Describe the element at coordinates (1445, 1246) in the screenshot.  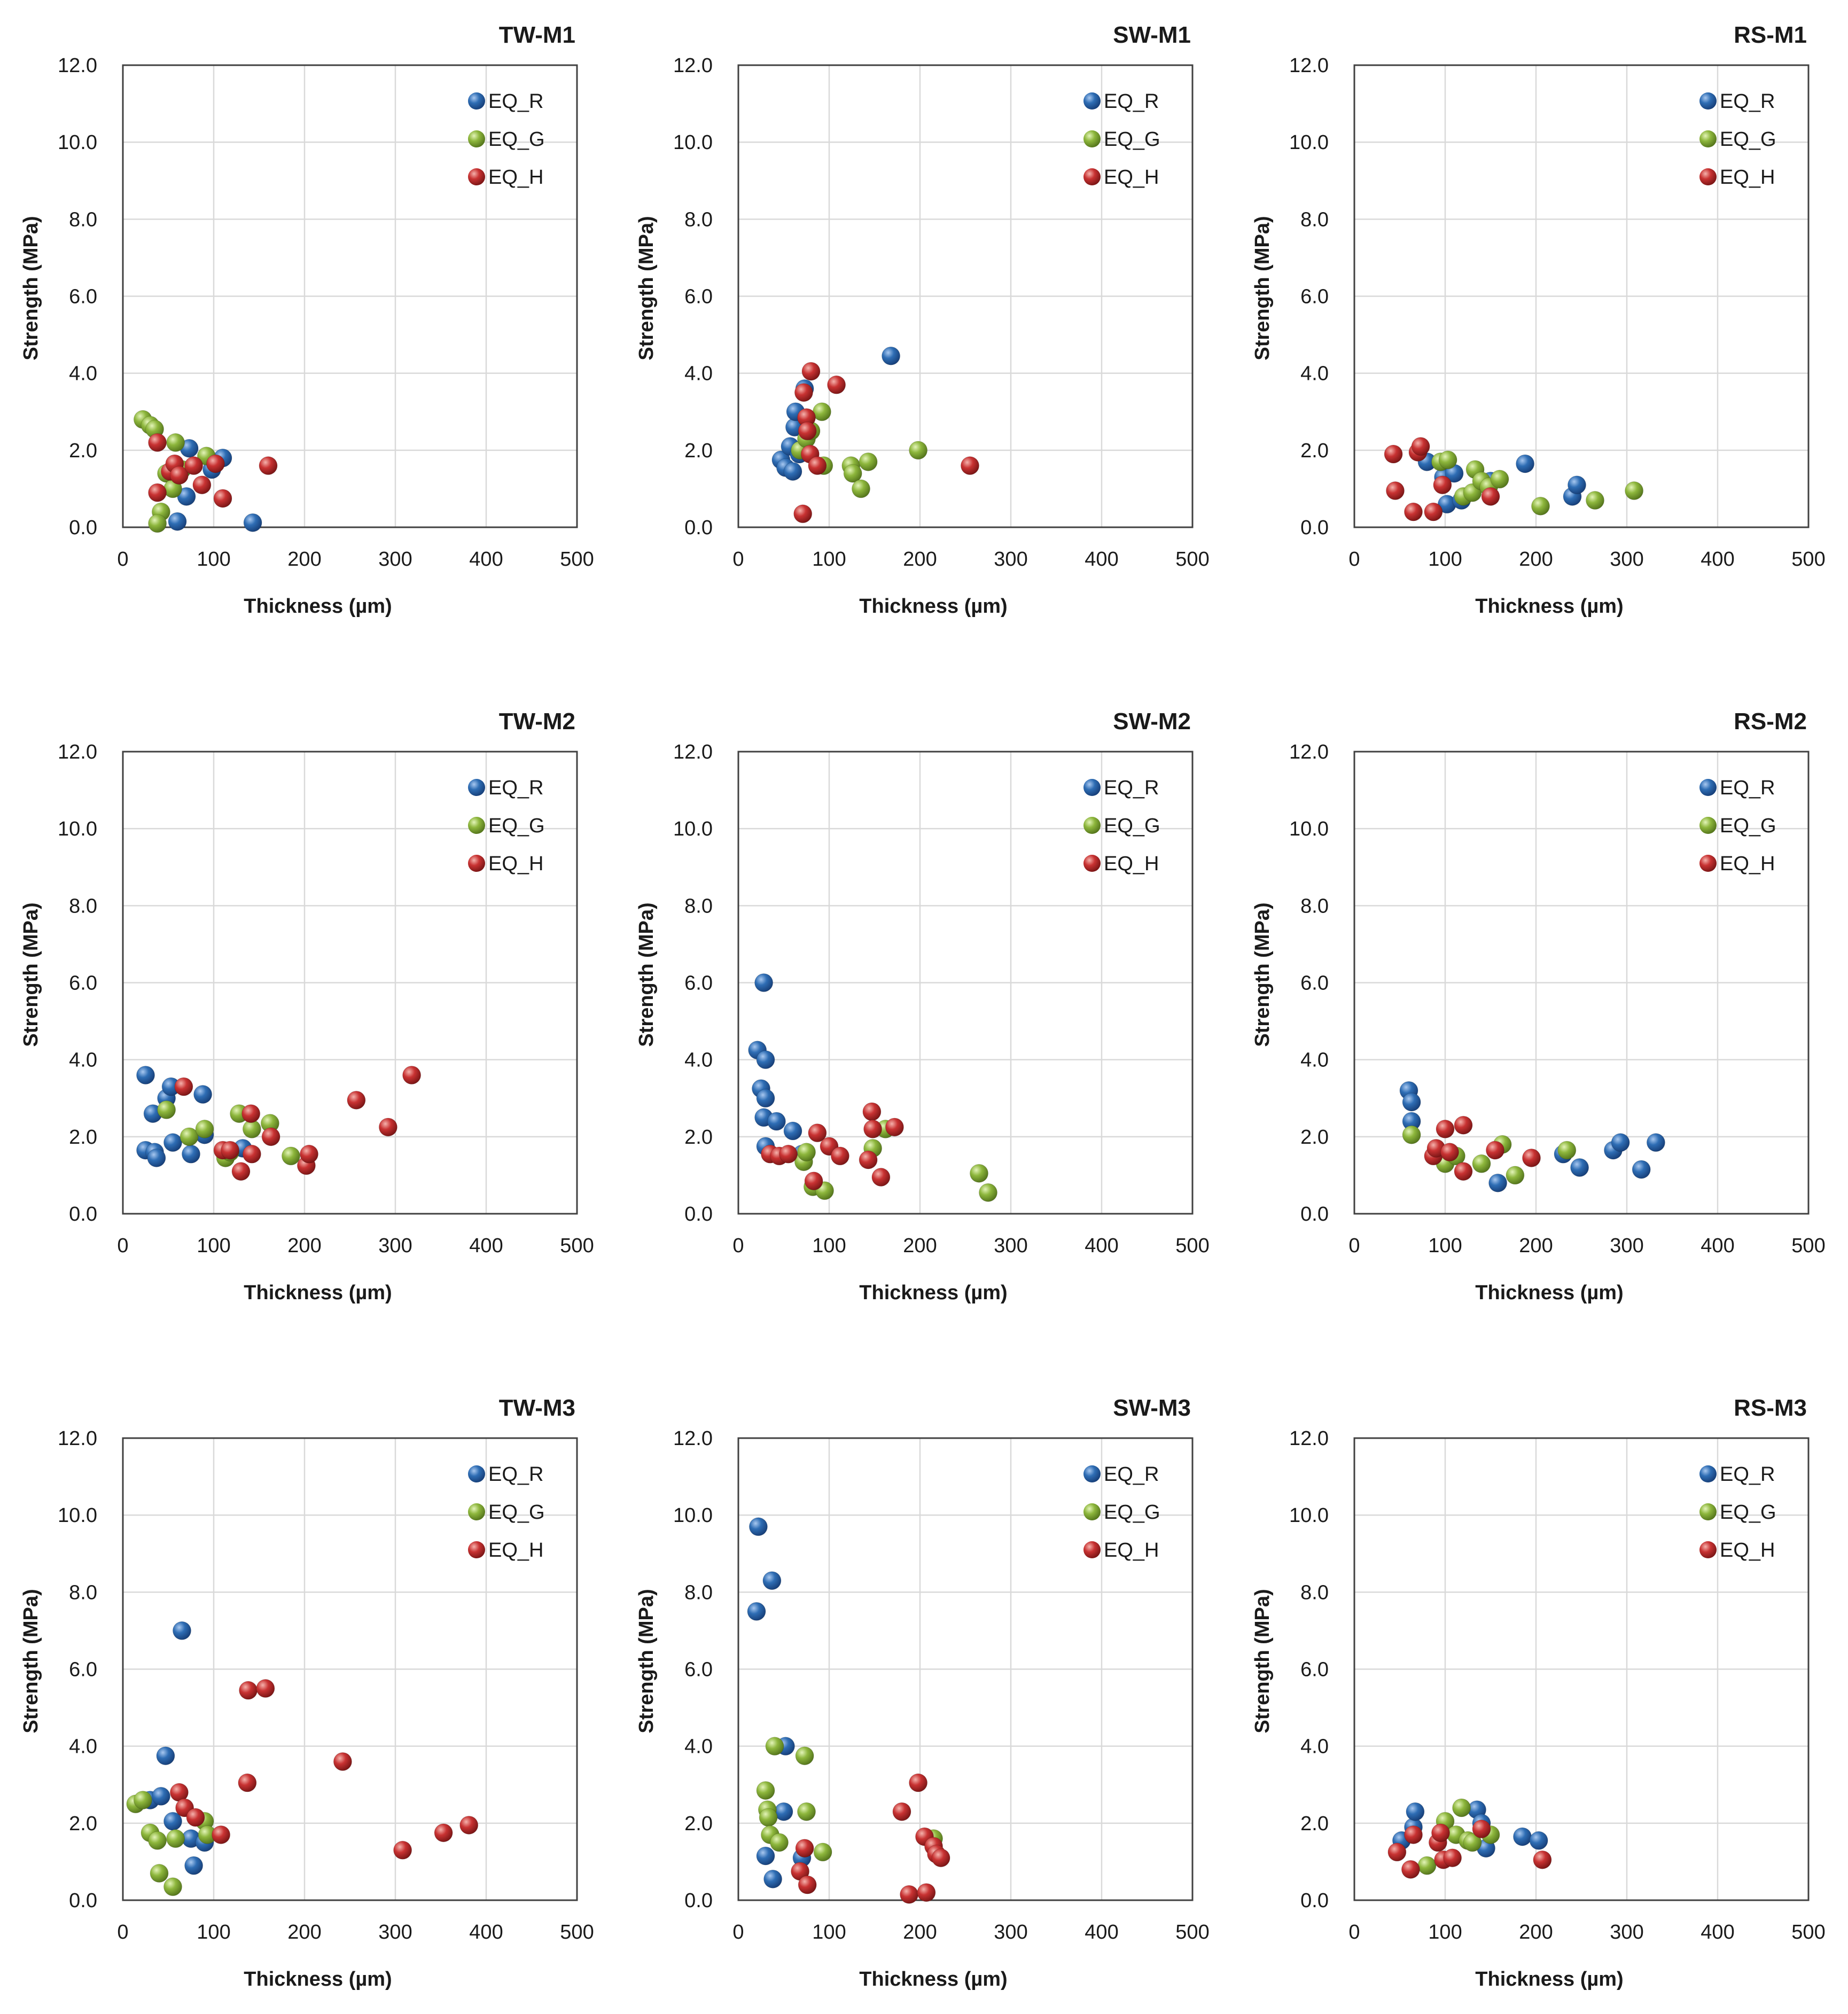
I see `x-tick-label: 100` at that location.